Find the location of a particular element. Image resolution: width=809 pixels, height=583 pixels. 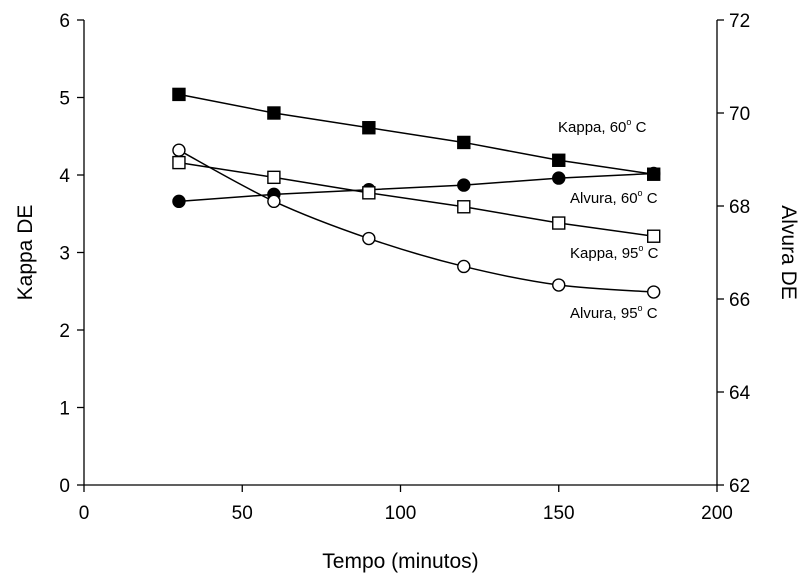

series-label: Alvura, 95o C is located at coordinates (614, 312).